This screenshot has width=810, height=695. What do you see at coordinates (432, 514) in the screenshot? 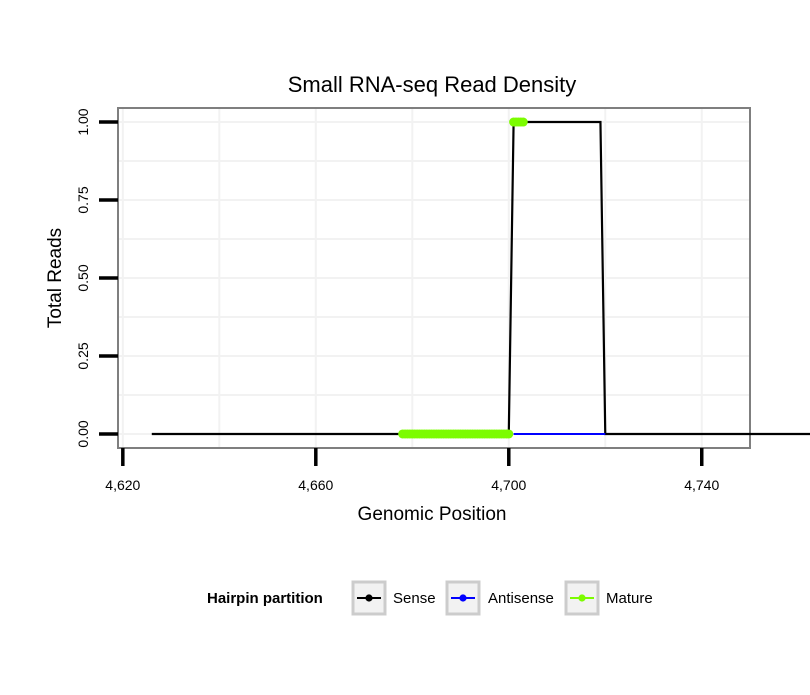
I see `x-axis-label: Genomic Position` at bounding box center [432, 514].